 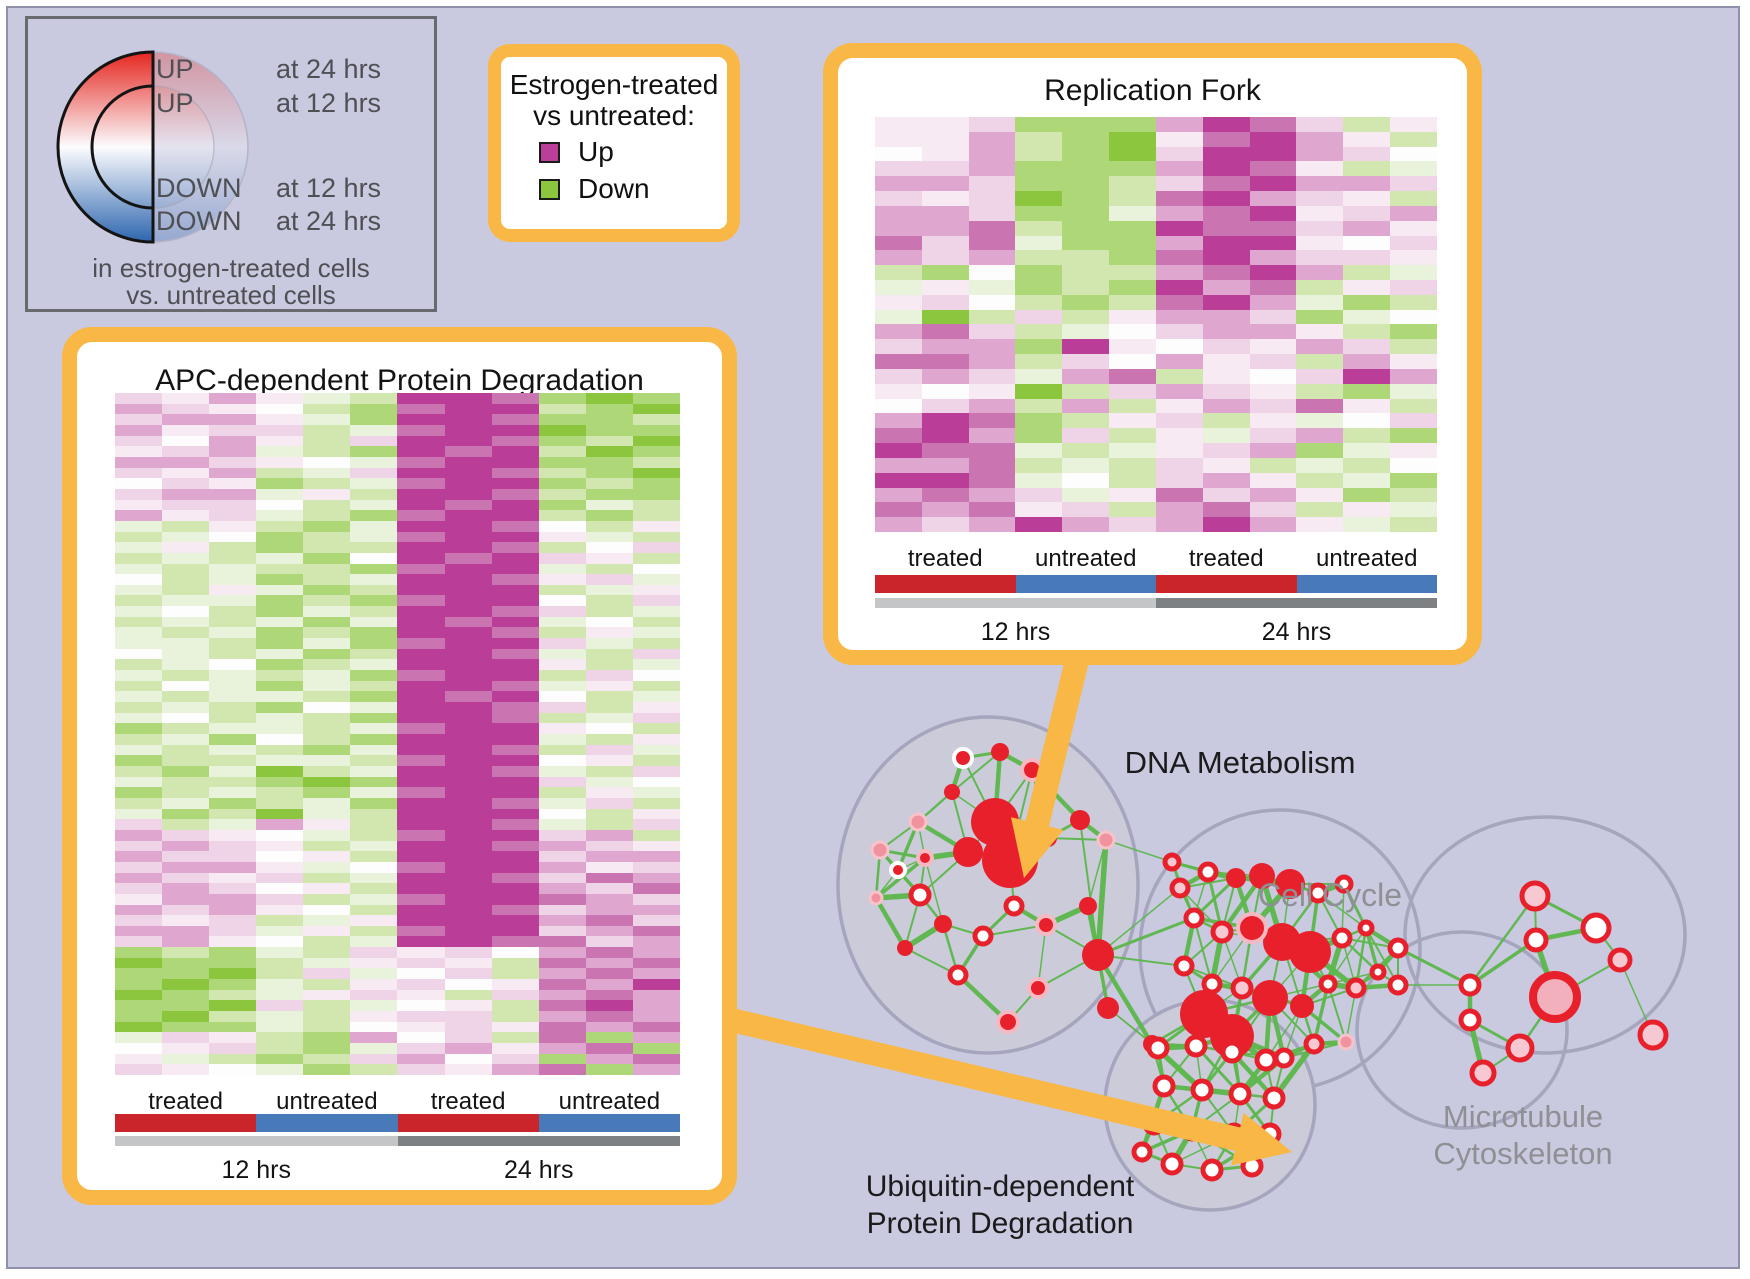 I want to click on repfork-heatmap-grid, so click(x=1156, y=324).